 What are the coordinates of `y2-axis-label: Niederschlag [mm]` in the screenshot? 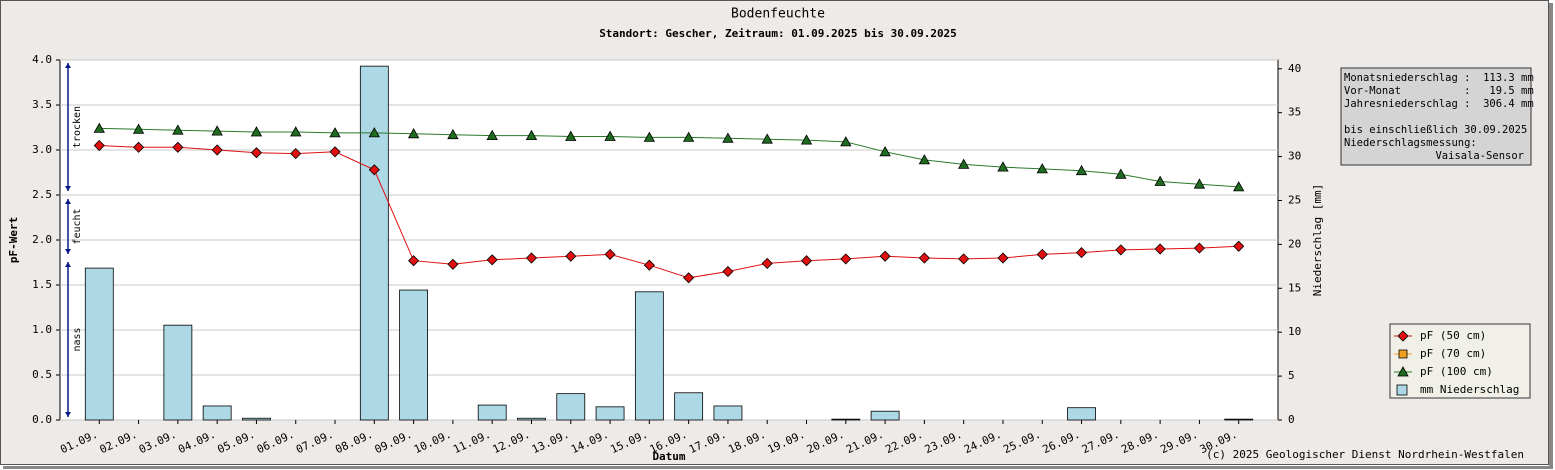 It's located at (1317, 240).